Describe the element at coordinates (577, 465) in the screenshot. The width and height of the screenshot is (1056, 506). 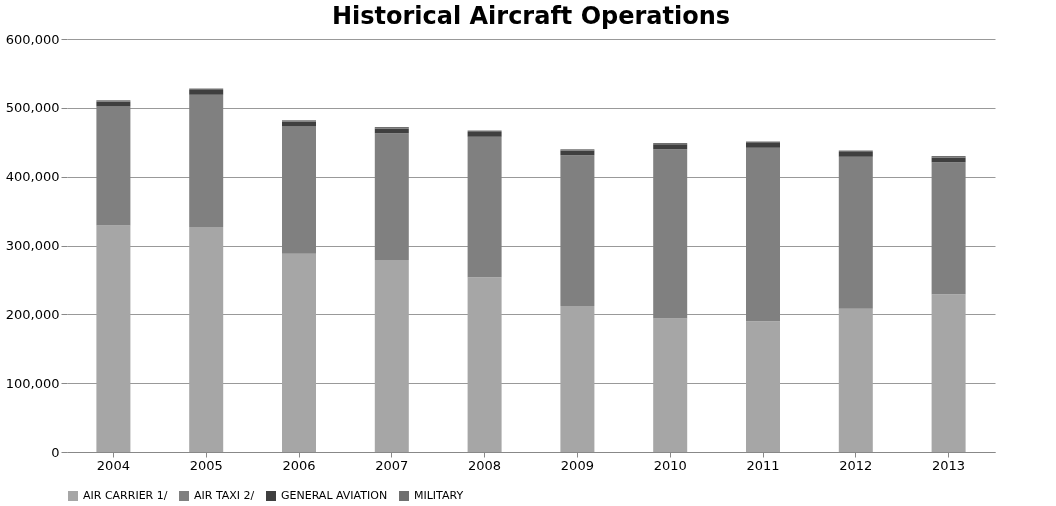
I see `x-tick-label: 2009` at that location.